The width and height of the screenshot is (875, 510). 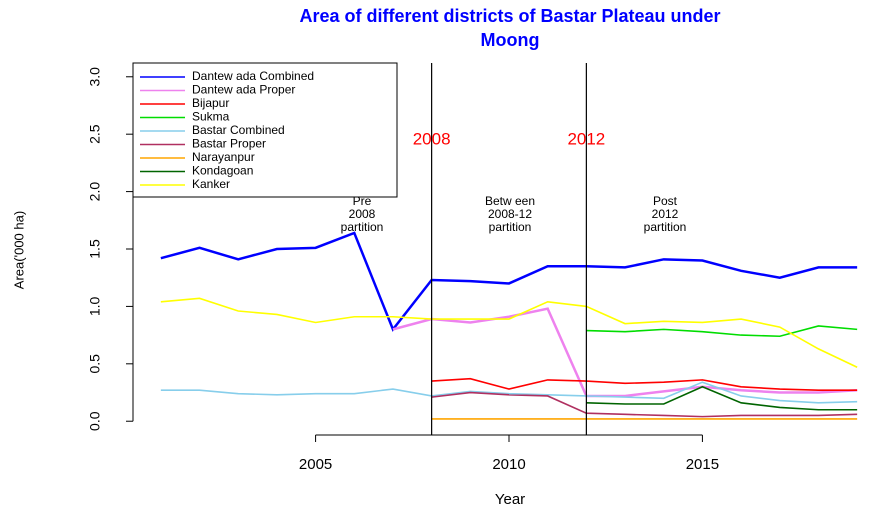 What do you see at coordinates (510, 201) in the screenshot?
I see `annotation: Betw een` at bounding box center [510, 201].